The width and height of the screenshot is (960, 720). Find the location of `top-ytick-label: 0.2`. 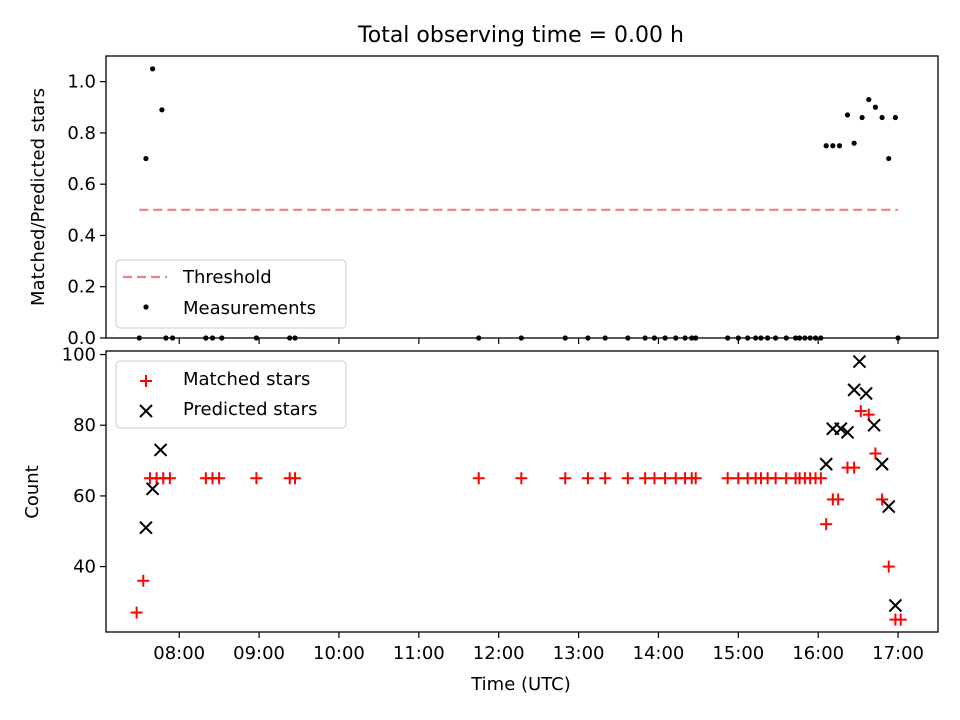

top-ytick-label: 0.2 is located at coordinates (81, 287).